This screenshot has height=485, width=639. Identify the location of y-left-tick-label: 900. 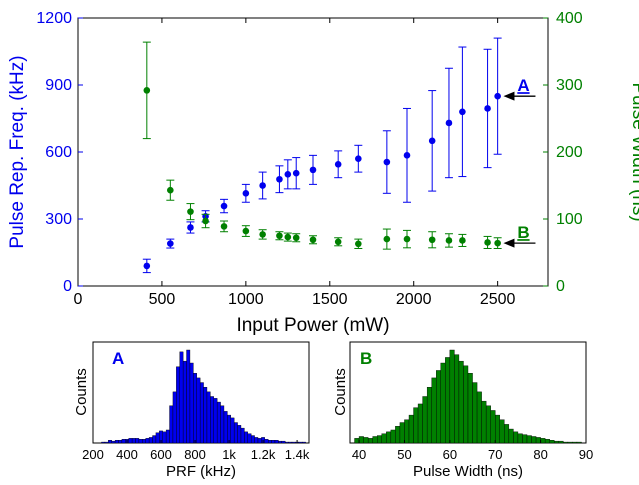
(58, 85).